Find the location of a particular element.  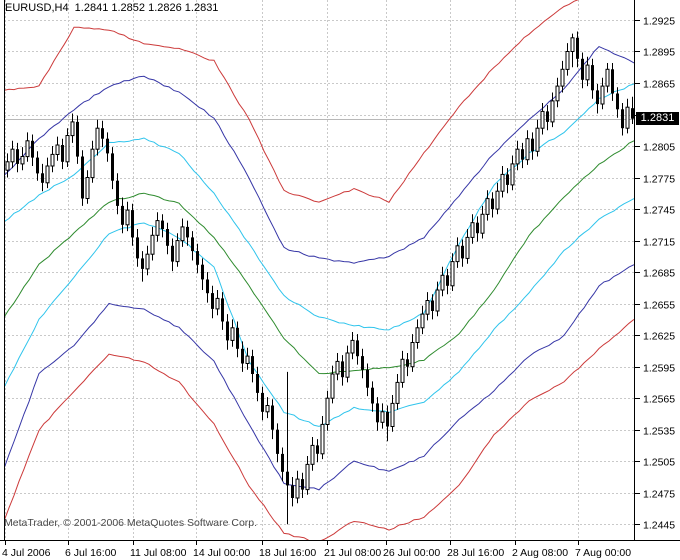

x-axis-label: 2 Aug 08:00 is located at coordinates (540, 553).